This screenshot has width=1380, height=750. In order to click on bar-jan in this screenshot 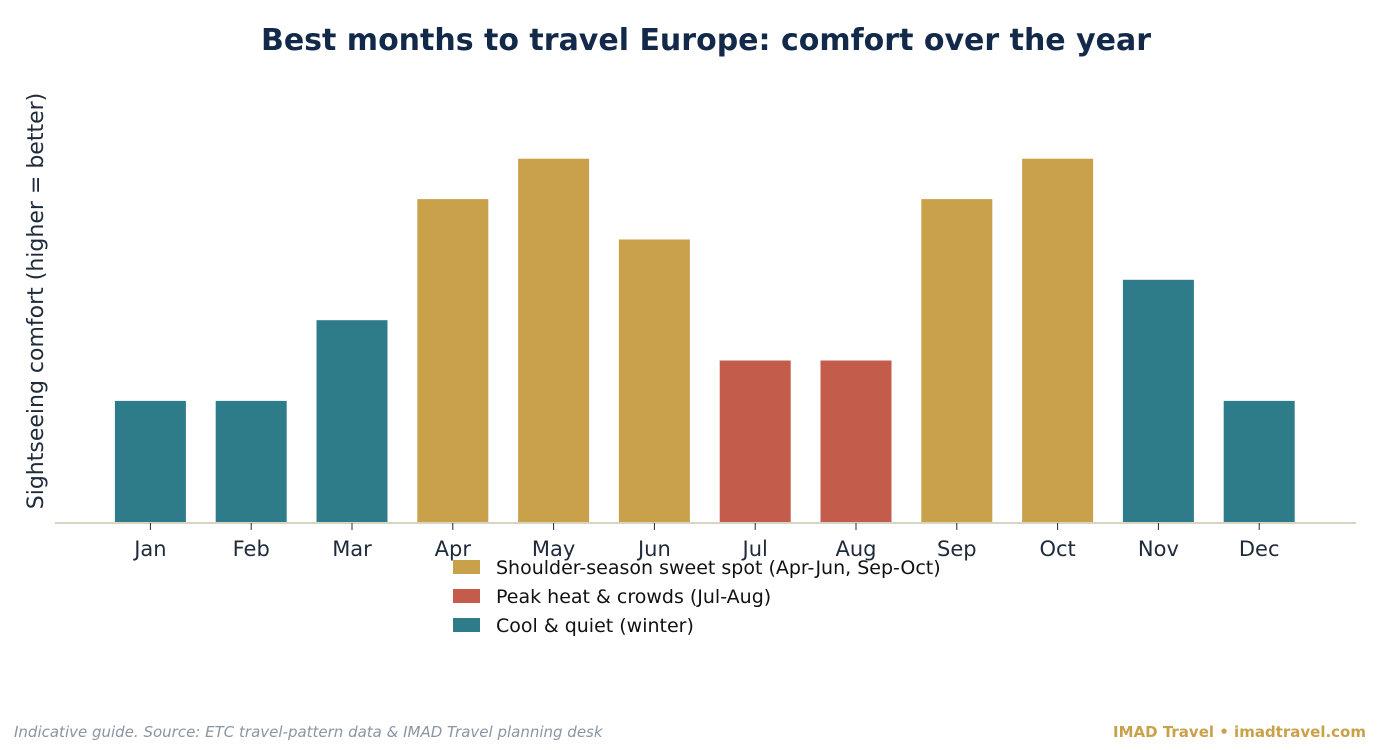, I will do `click(150, 461)`.